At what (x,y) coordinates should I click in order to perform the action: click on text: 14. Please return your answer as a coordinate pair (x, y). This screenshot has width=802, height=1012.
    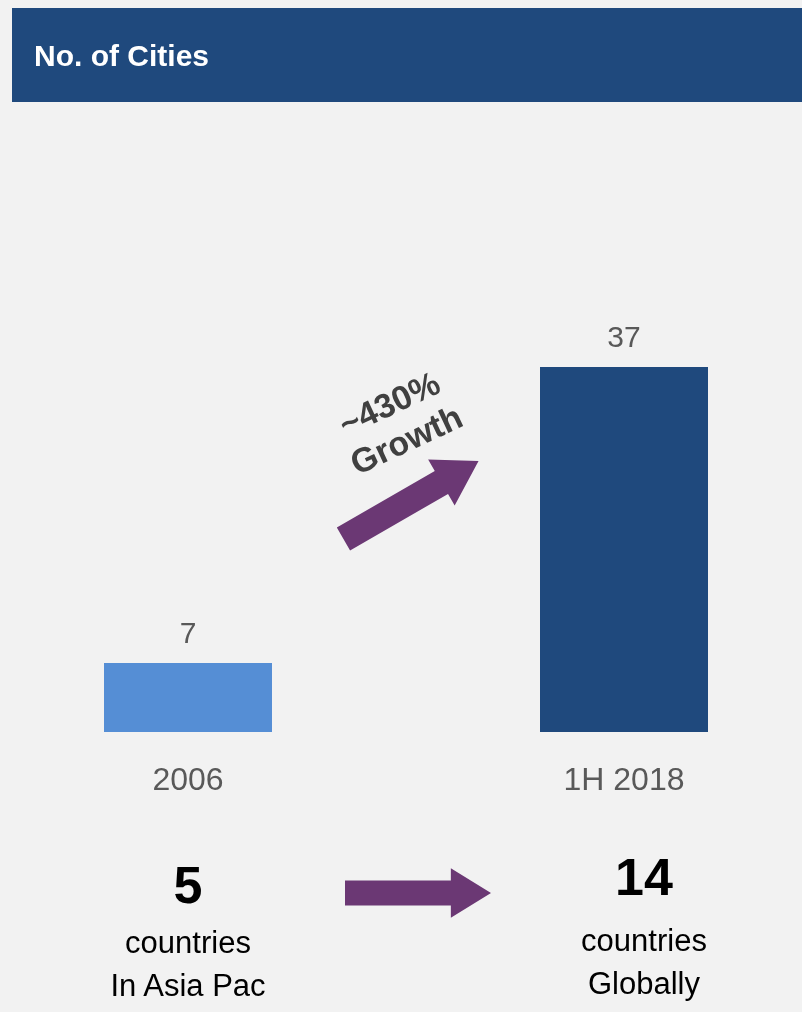
    Looking at the image, I should click on (644, 877).